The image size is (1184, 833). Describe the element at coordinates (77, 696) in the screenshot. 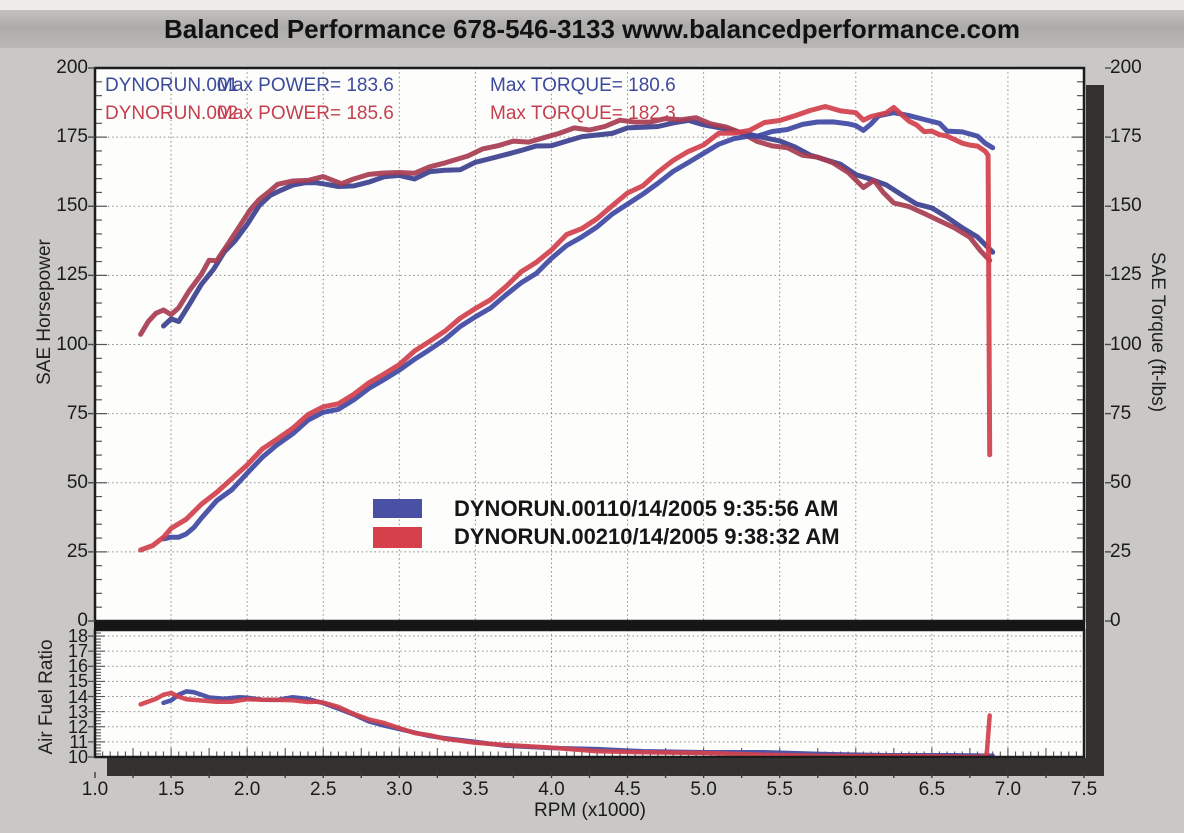

I see `afr-tick-label: 14` at that location.